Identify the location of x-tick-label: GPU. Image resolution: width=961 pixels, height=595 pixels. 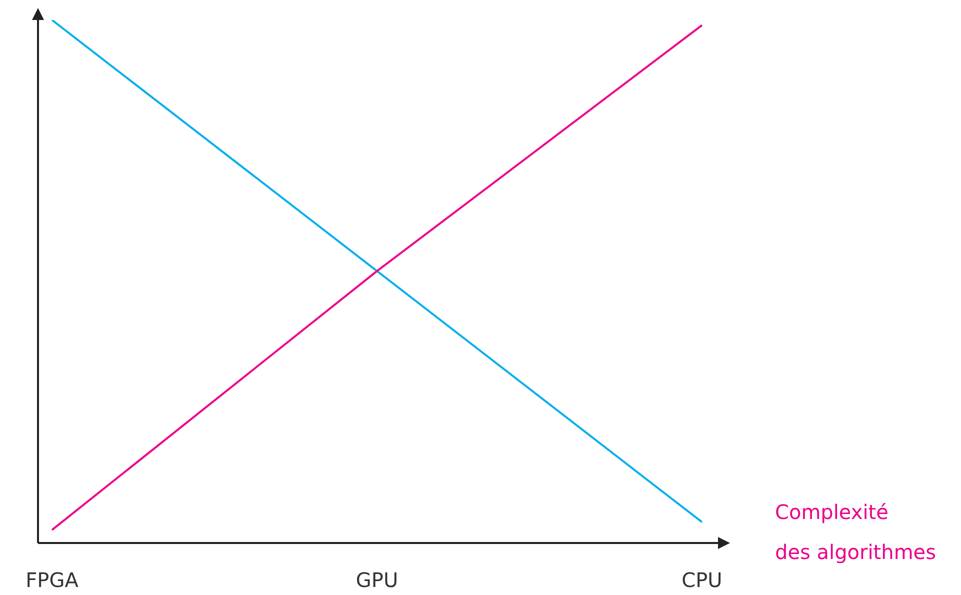
(377, 580).